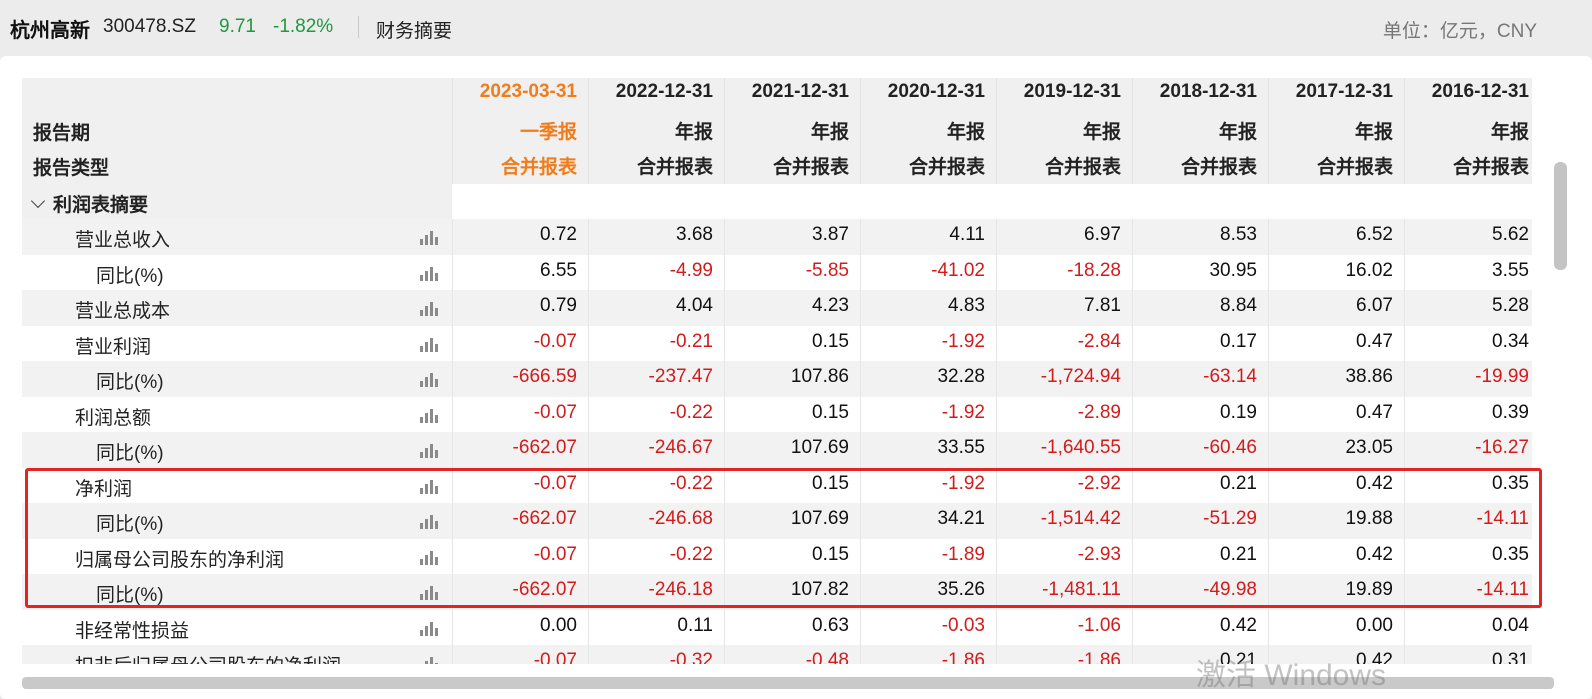  Describe the element at coordinates (1099, 625) in the screenshot. I see `cell-value: -1.06` at that location.